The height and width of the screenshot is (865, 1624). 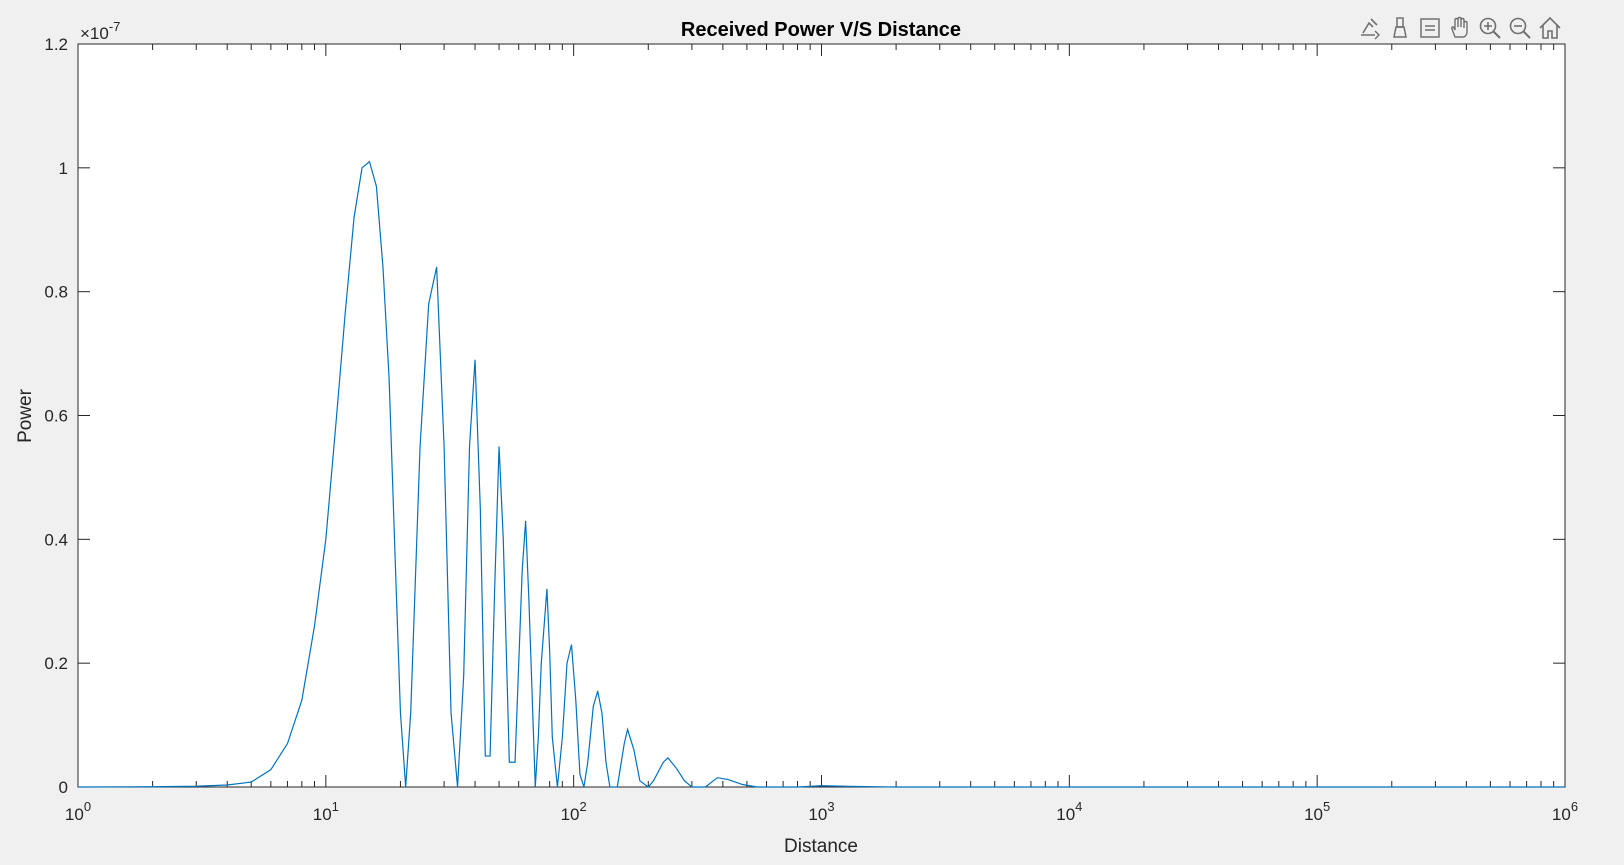 What do you see at coordinates (1400, 28) in the screenshot?
I see `brush-icon` at bounding box center [1400, 28].